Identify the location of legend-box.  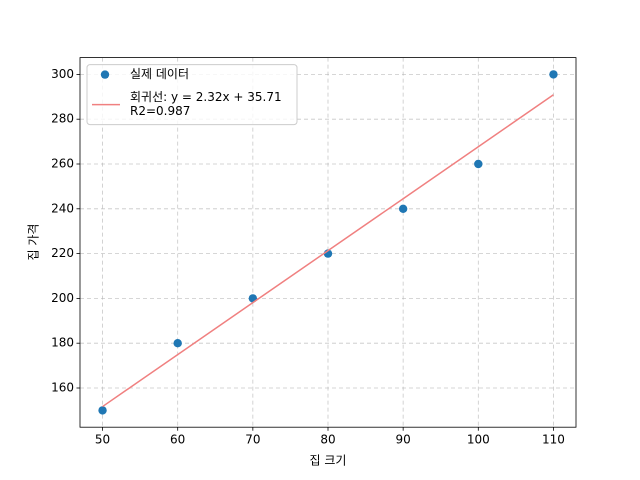
(192, 95).